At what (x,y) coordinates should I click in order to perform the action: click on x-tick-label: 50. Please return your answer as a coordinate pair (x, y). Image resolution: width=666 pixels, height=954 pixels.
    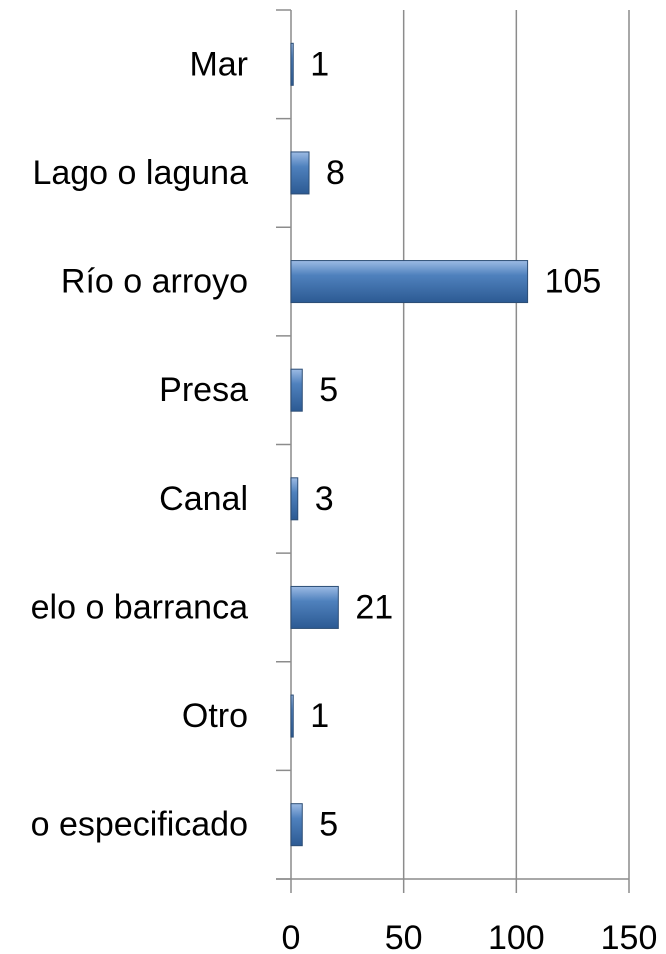
    Looking at the image, I should click on (404, 936).